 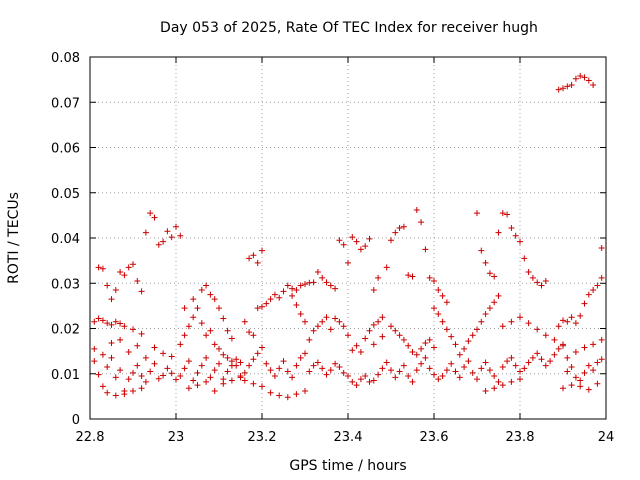 I want to click on x-tick-labels: 22.8 23 23.2 23.4 23.6 23.8 24, so click(x=345, y=437).